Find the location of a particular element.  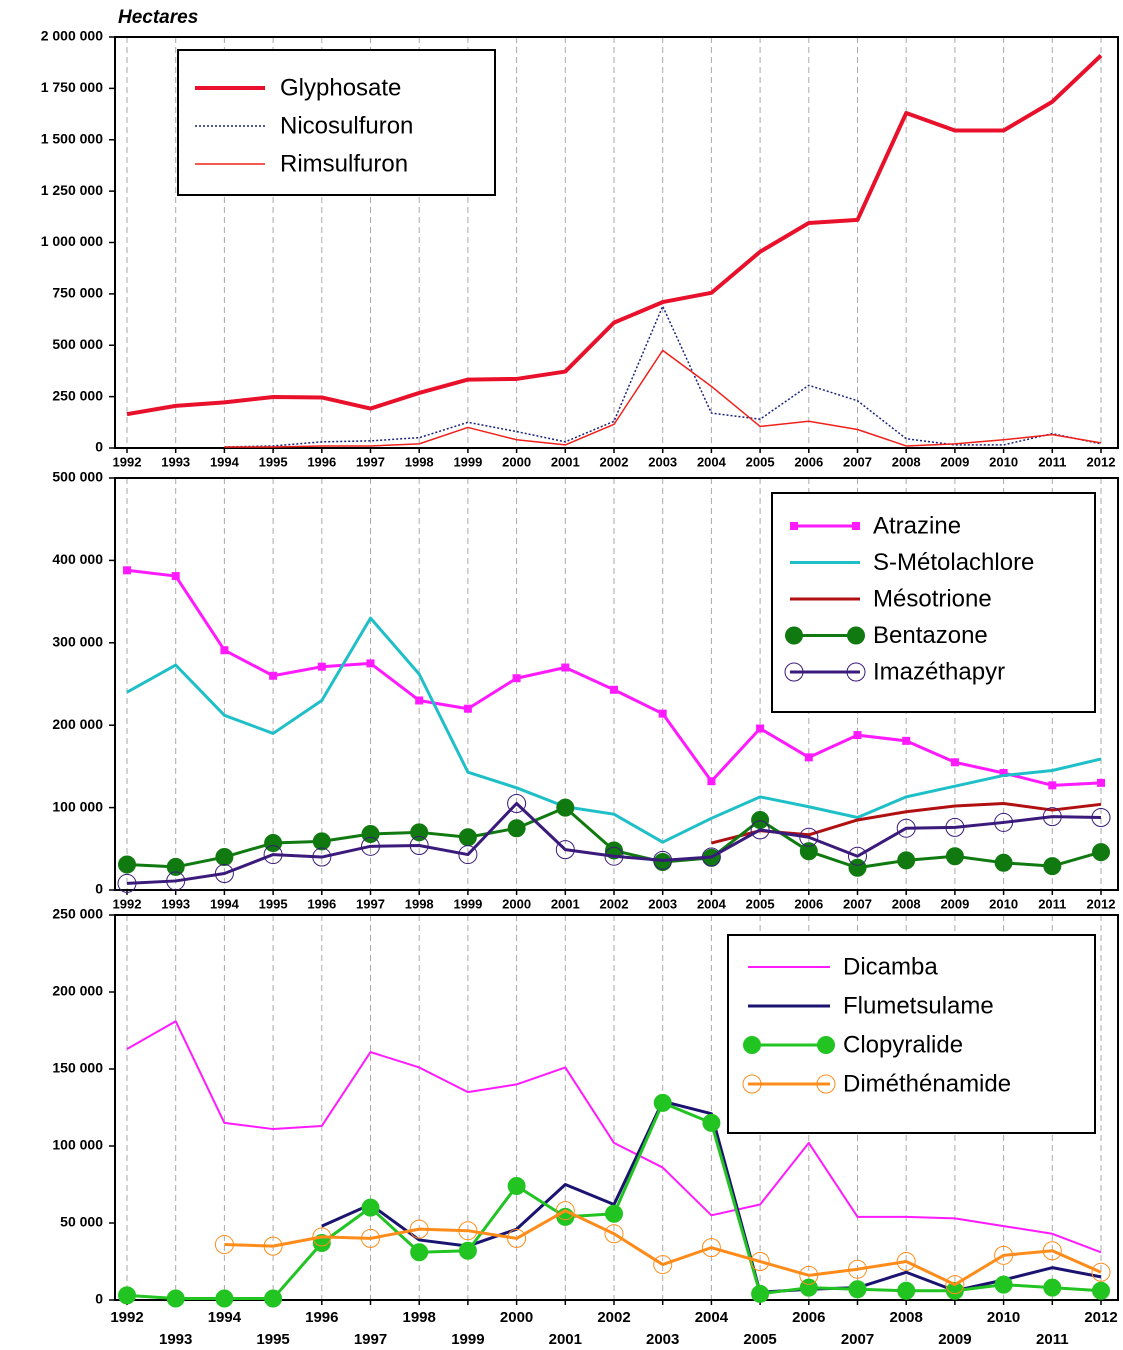

x-tick-label: 2005 is located at coordinates (760, 461).